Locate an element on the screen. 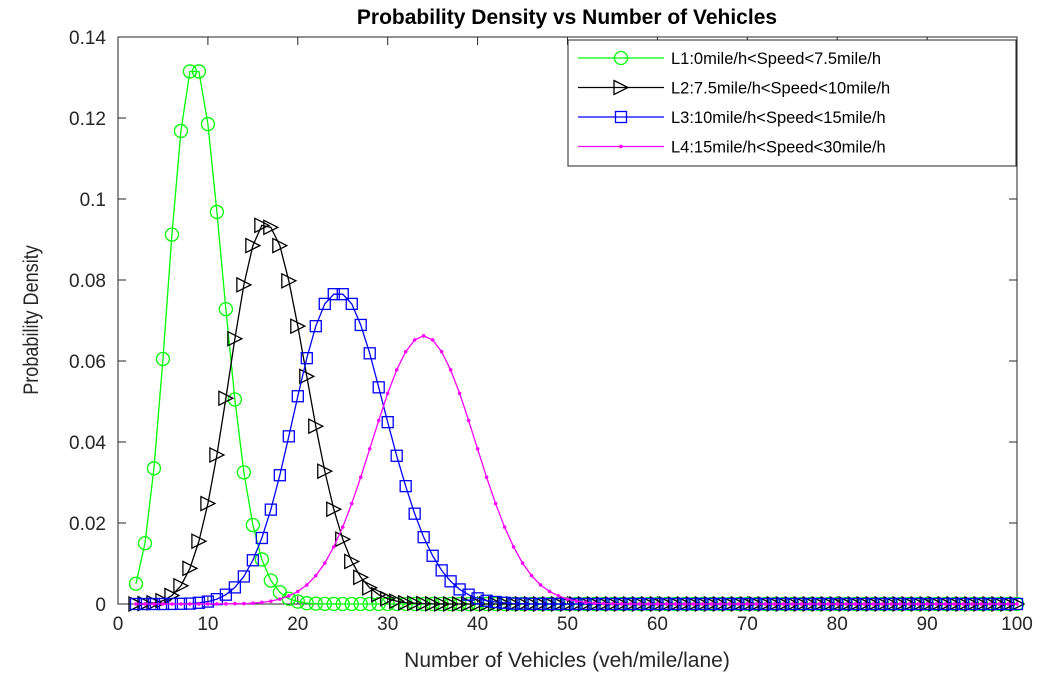 This screenshot has height=679, width=1045. y-tick-label: 0.04 is located at coordinates (87, 443).